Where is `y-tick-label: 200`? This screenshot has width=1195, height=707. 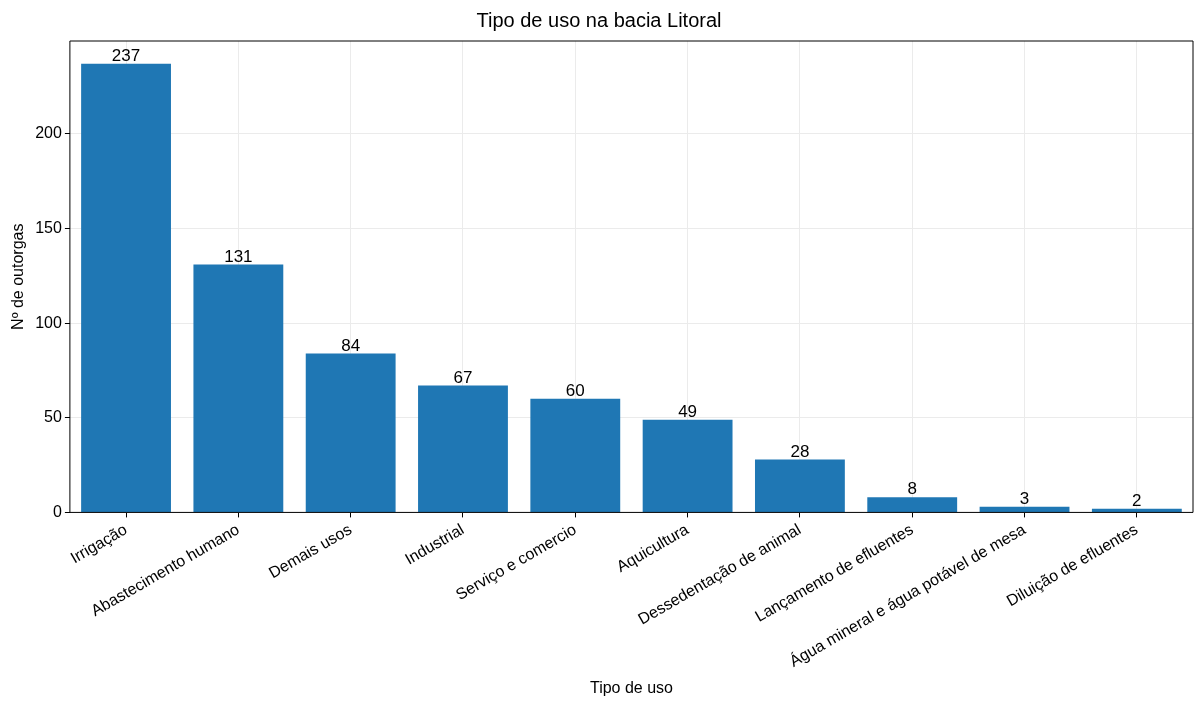
y-tick-label: 200 is located at coordinates (48, 133).